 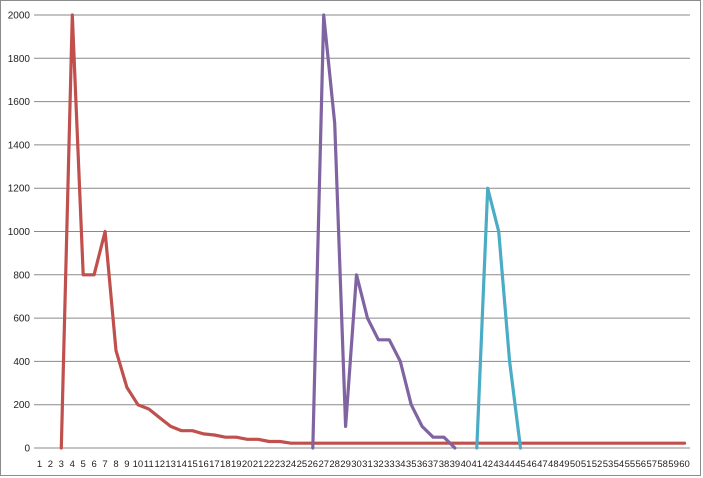 What do you see at coordinates (269, 464) in the screenshot?
I see `x-tick-label: 22` at bounding box center [269, 464].